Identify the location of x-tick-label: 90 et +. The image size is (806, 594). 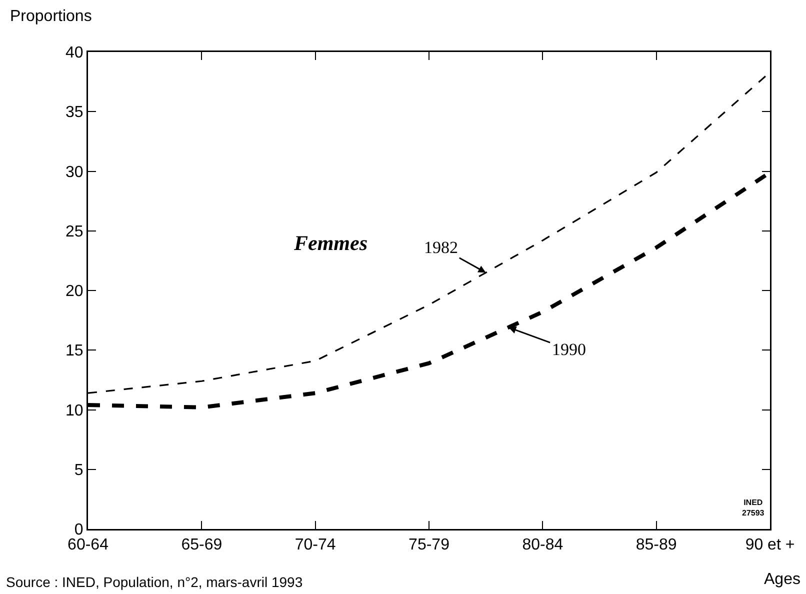
(770, 545).